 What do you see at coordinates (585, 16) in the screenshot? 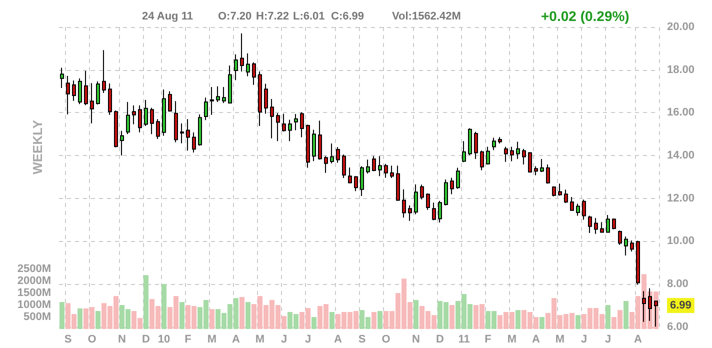
I see `text: +0.02 (0.29%)` at bounding box center [585, 16].